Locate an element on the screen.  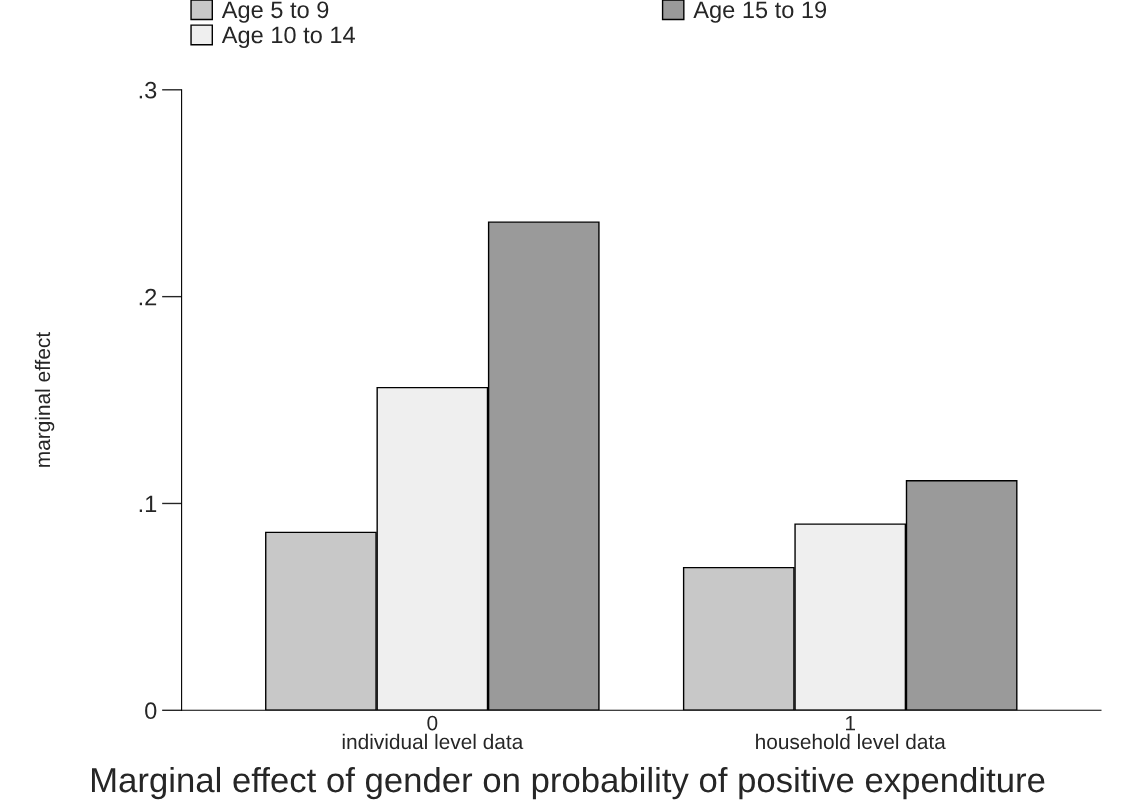
x-tick-label: 1 household level data is located at coordinates (851, 732).